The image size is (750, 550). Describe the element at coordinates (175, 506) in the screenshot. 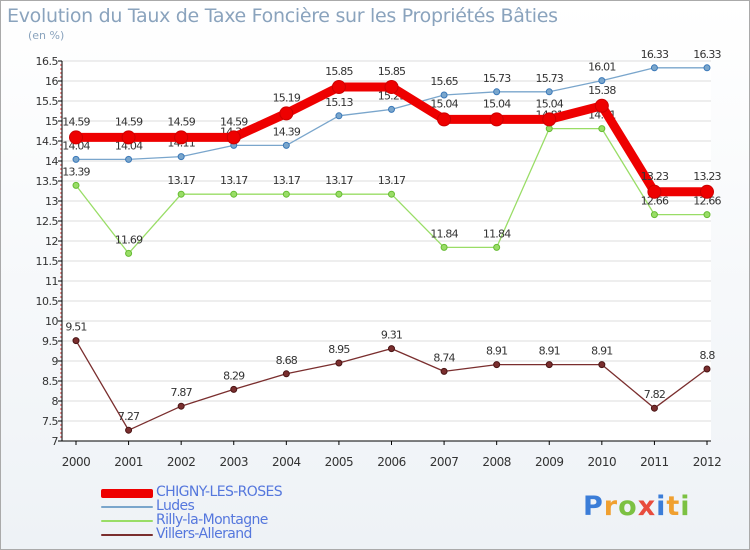

I see `legend-label: Ludes` at that location.